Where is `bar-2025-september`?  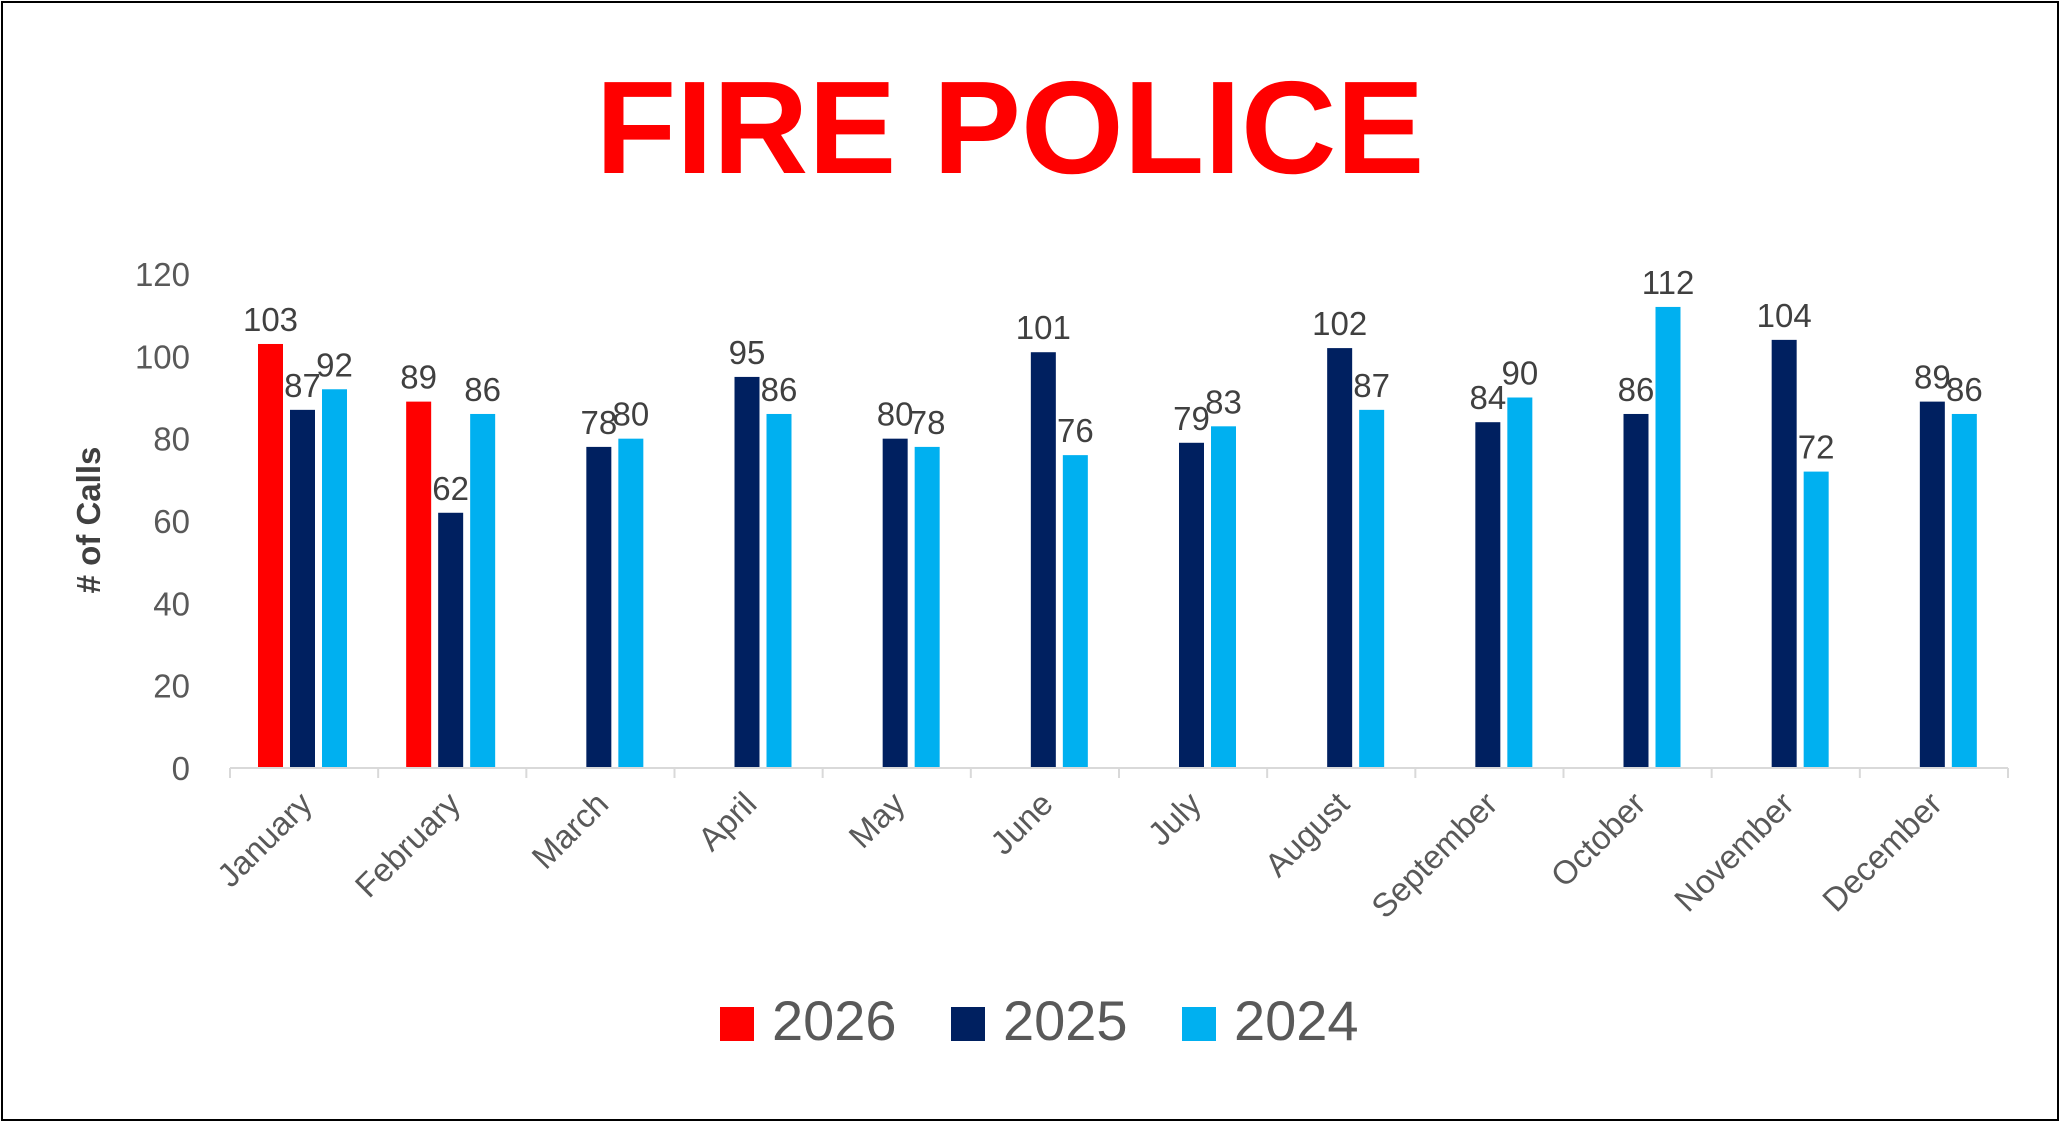
bar-2025-september is located at coordinates (1488, 595).